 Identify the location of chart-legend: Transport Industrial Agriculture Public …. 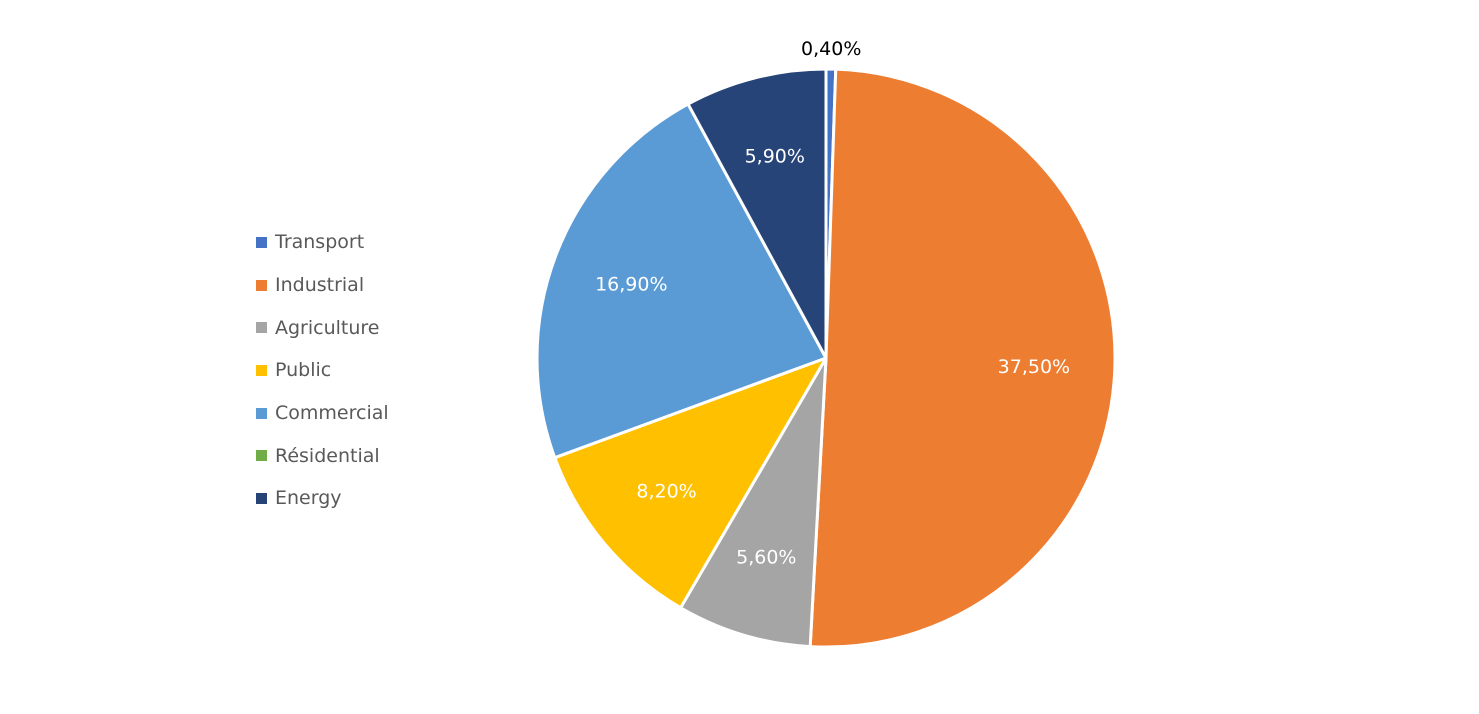
(322, 370).